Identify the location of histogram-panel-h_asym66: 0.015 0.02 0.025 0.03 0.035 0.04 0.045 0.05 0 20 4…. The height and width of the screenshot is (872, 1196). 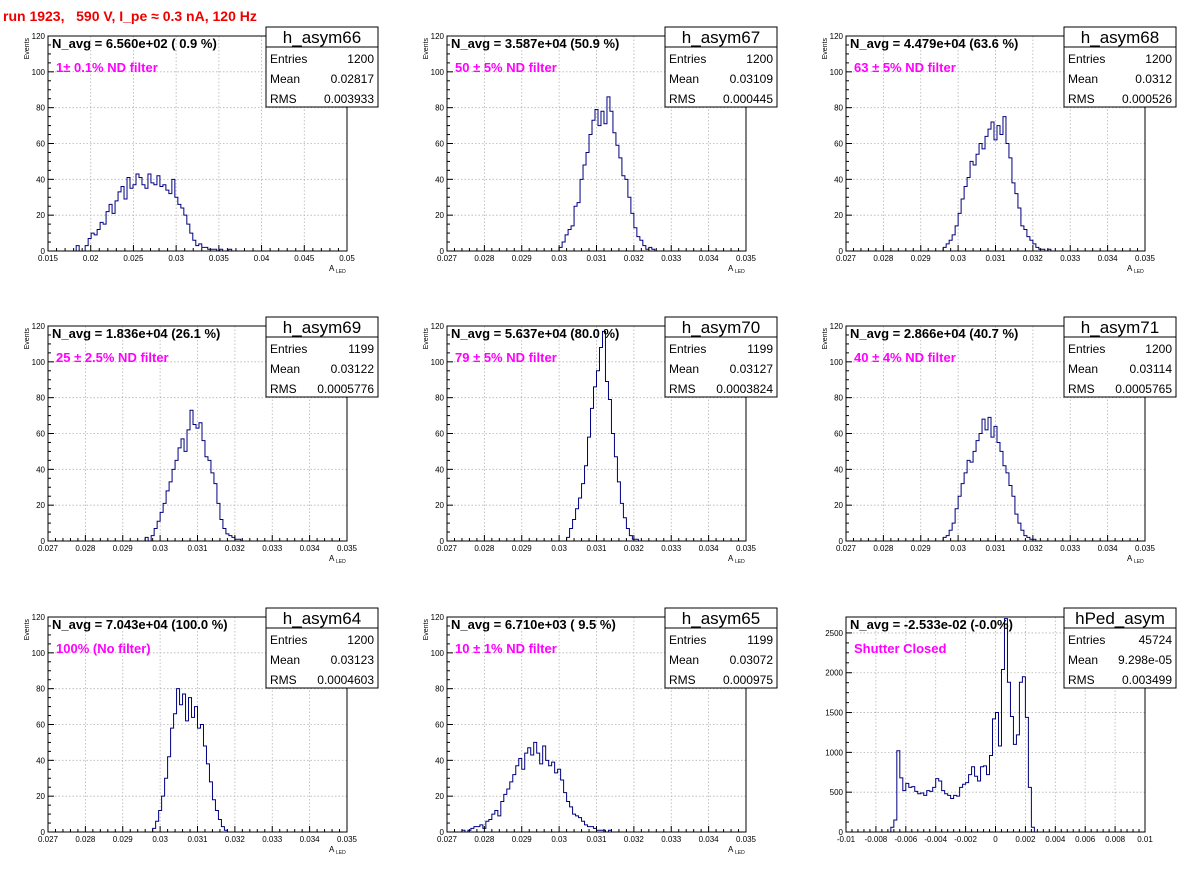
(201, 150).